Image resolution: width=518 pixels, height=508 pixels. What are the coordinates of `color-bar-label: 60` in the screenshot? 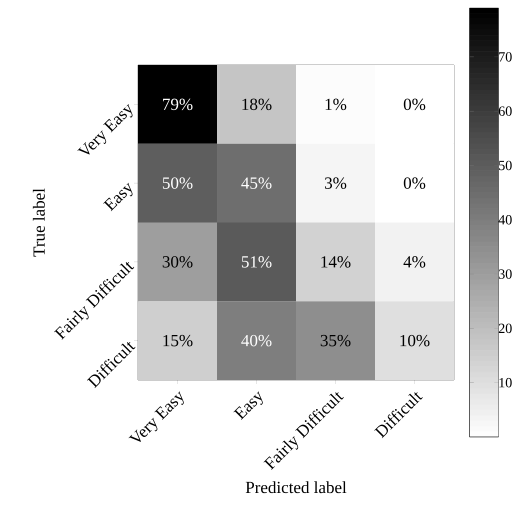 It's located at (505, 111).